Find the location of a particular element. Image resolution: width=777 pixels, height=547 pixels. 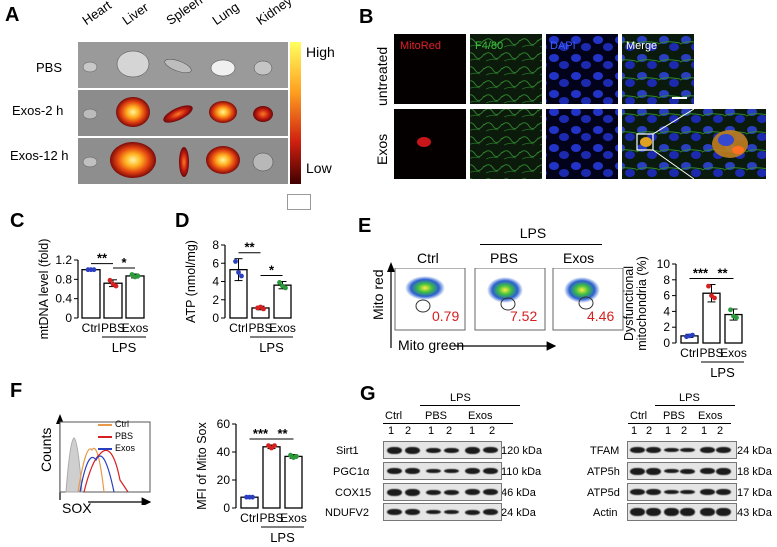

panel-label-f: F is located at coordinates (16, 391).